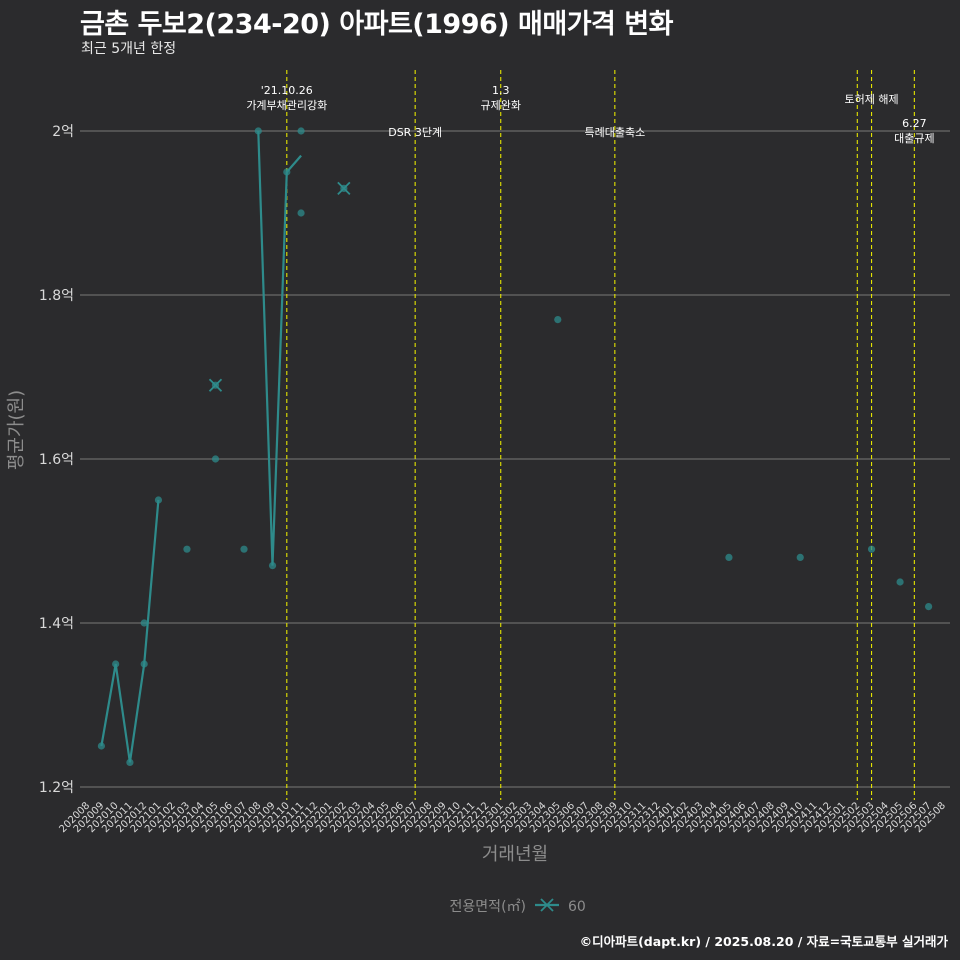 The image size is (960, 960). I want to click on legend: 전용면적(㎡) 60, so click(518, 906).